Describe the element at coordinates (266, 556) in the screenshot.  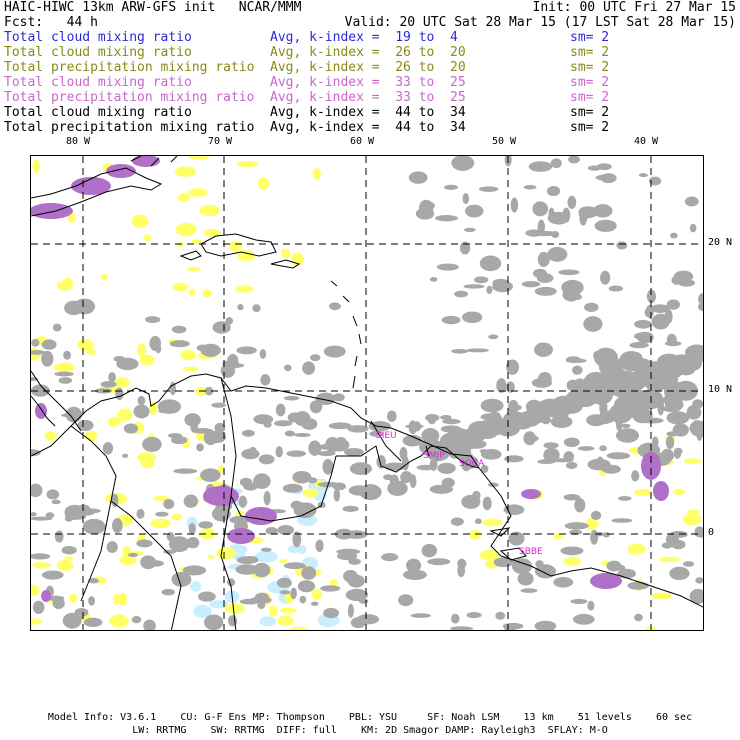
I see `cyan-cloud` at that location.